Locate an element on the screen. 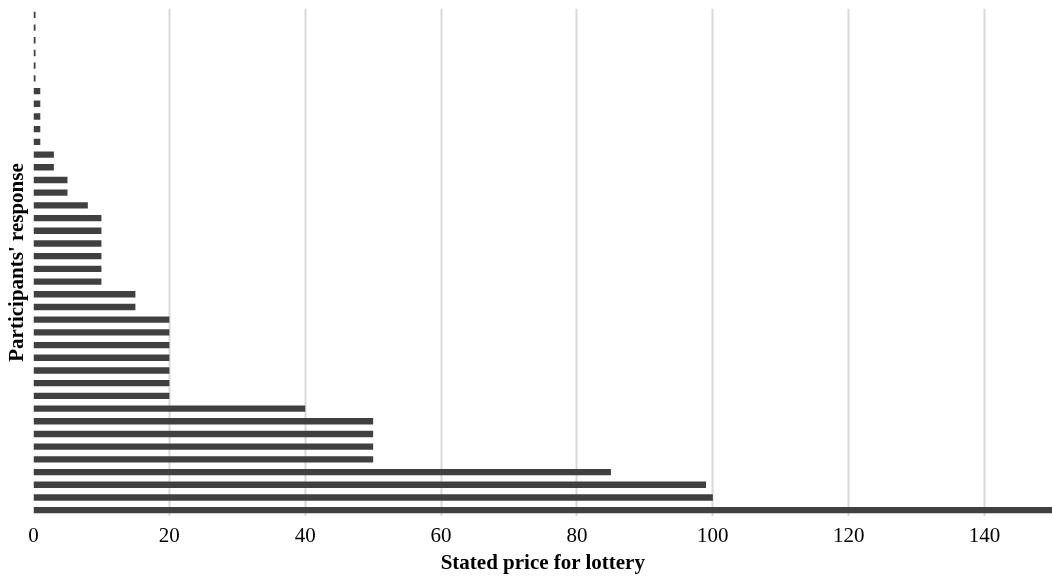 Image resolution: width=1052 pixels, height=576 pixels. x-tick-label: 80 is located at coordinates (577, 534).